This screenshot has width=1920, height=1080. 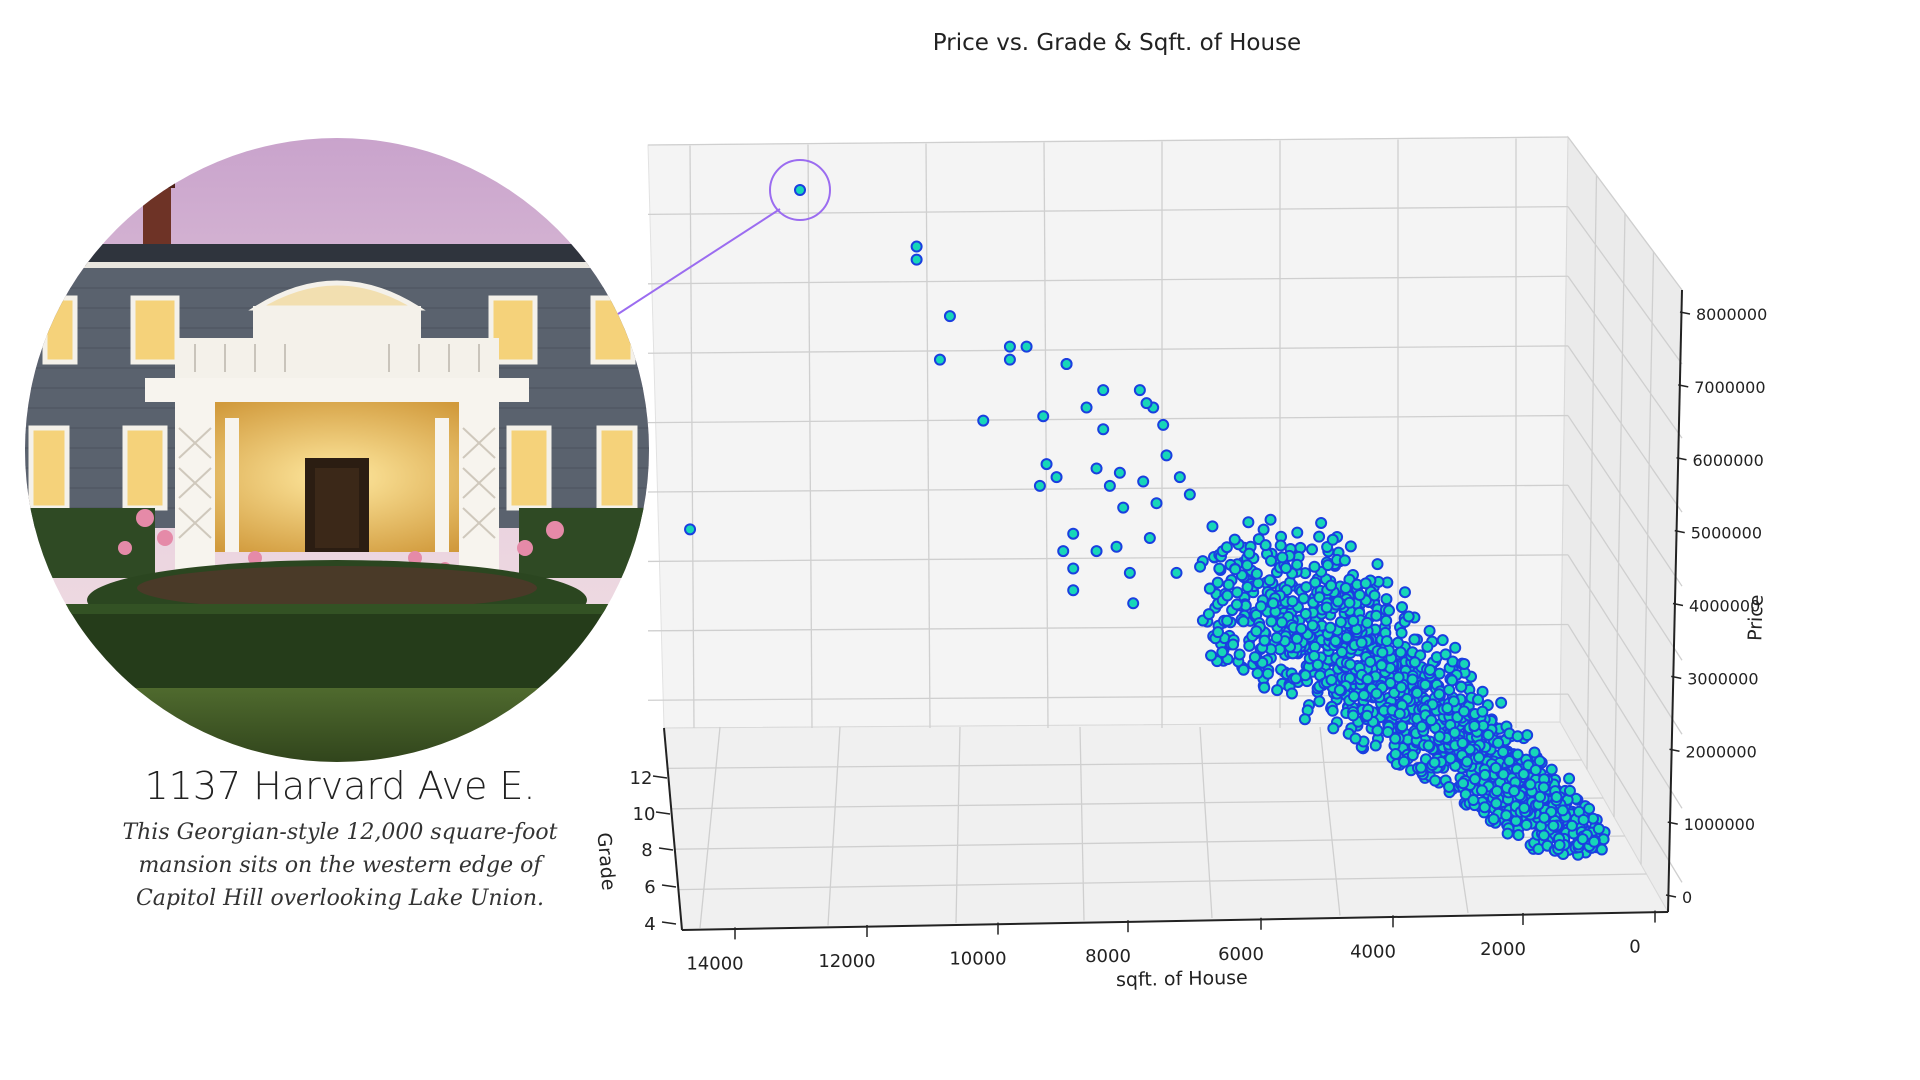 What do you see at coordinates (1721, 751) in the screenshot?
I see `z-tick-label: 2000000` at bounding box center [1721, 751].